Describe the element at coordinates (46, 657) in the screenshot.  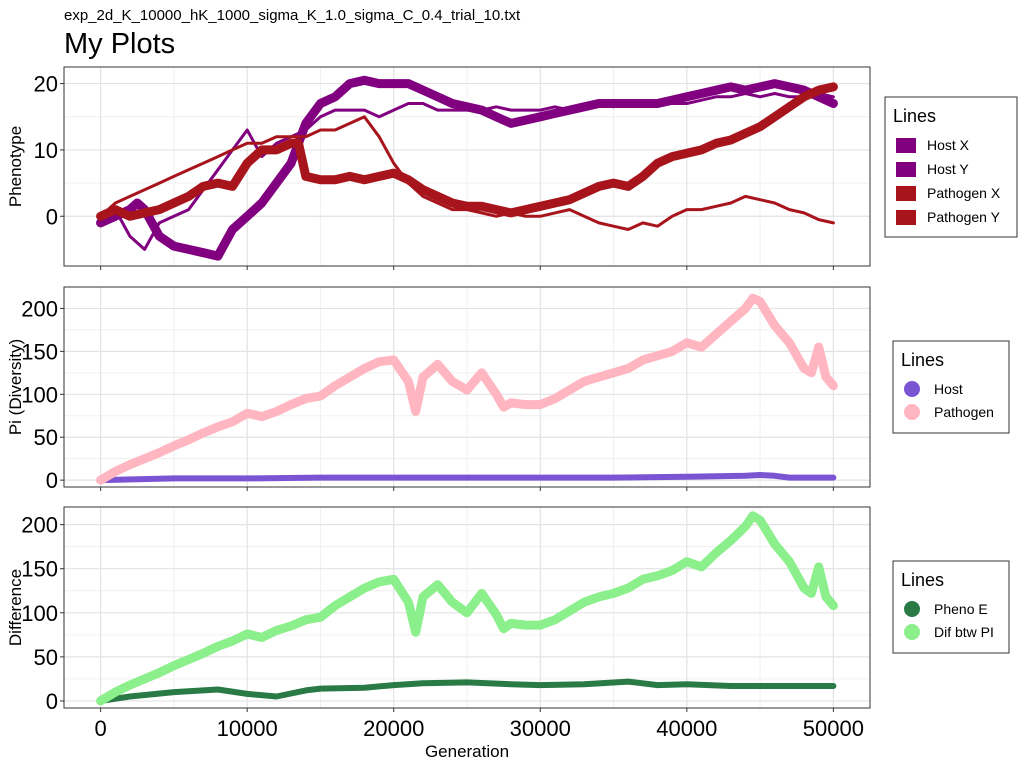
I see `difference-y-tick-label: 50` at that location.